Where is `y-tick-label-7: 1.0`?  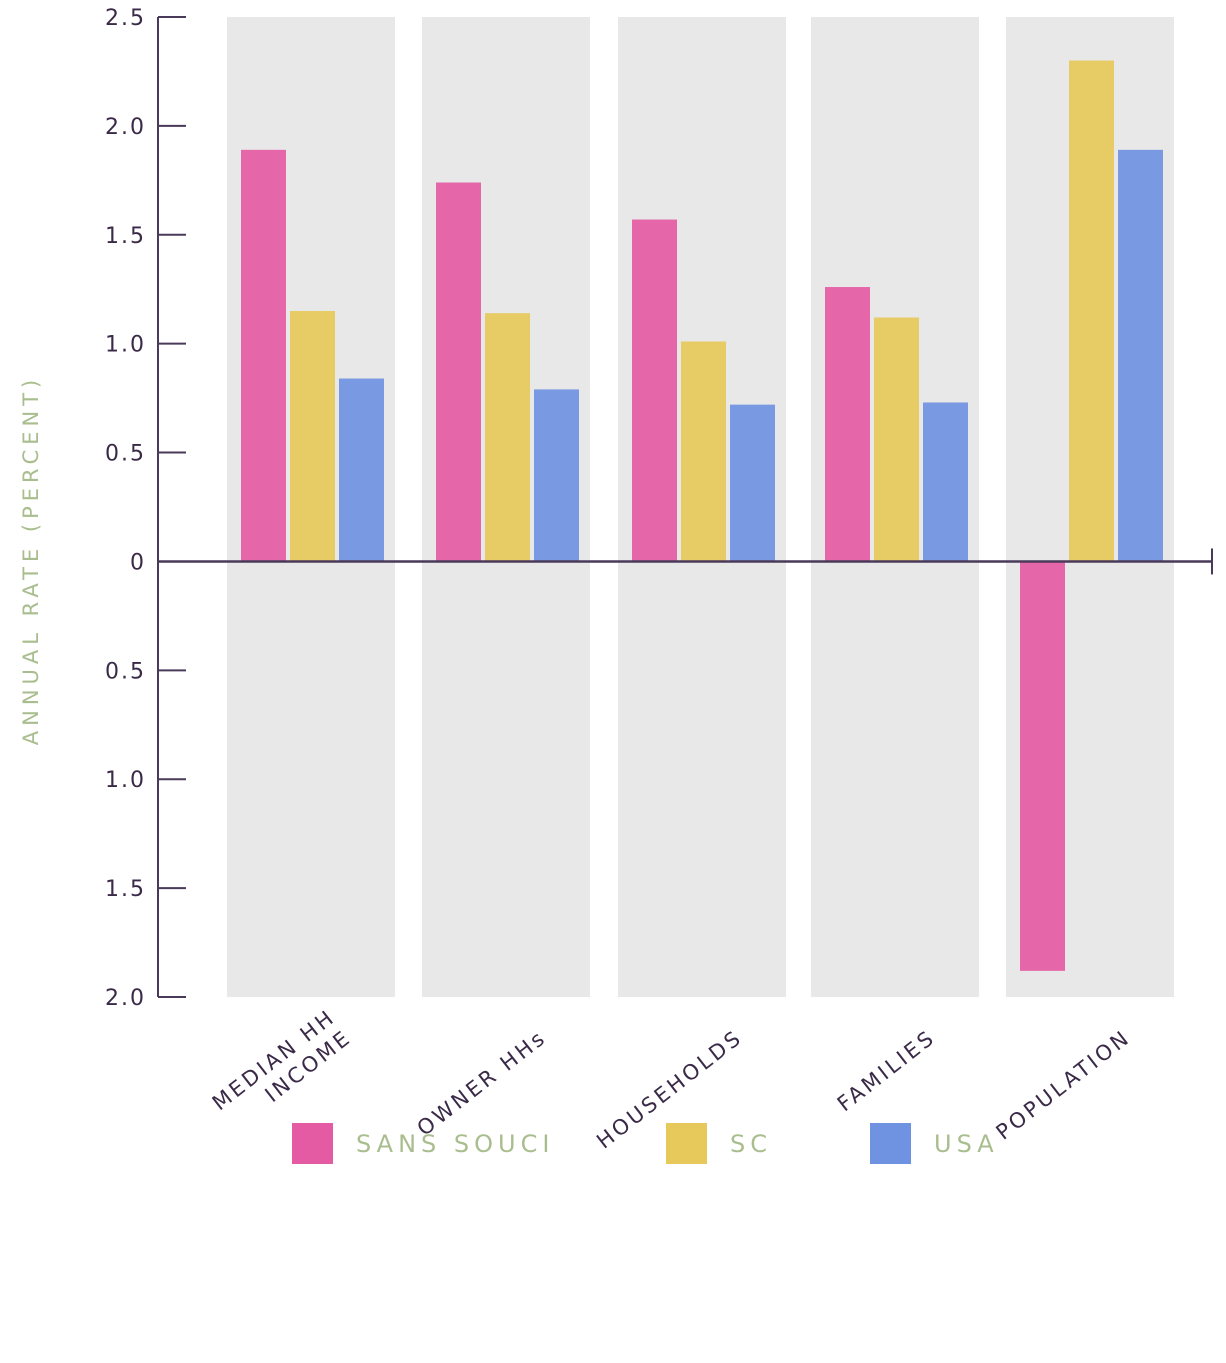 y-tick-label-7: 1.0 is located at coordinates (125, 780).